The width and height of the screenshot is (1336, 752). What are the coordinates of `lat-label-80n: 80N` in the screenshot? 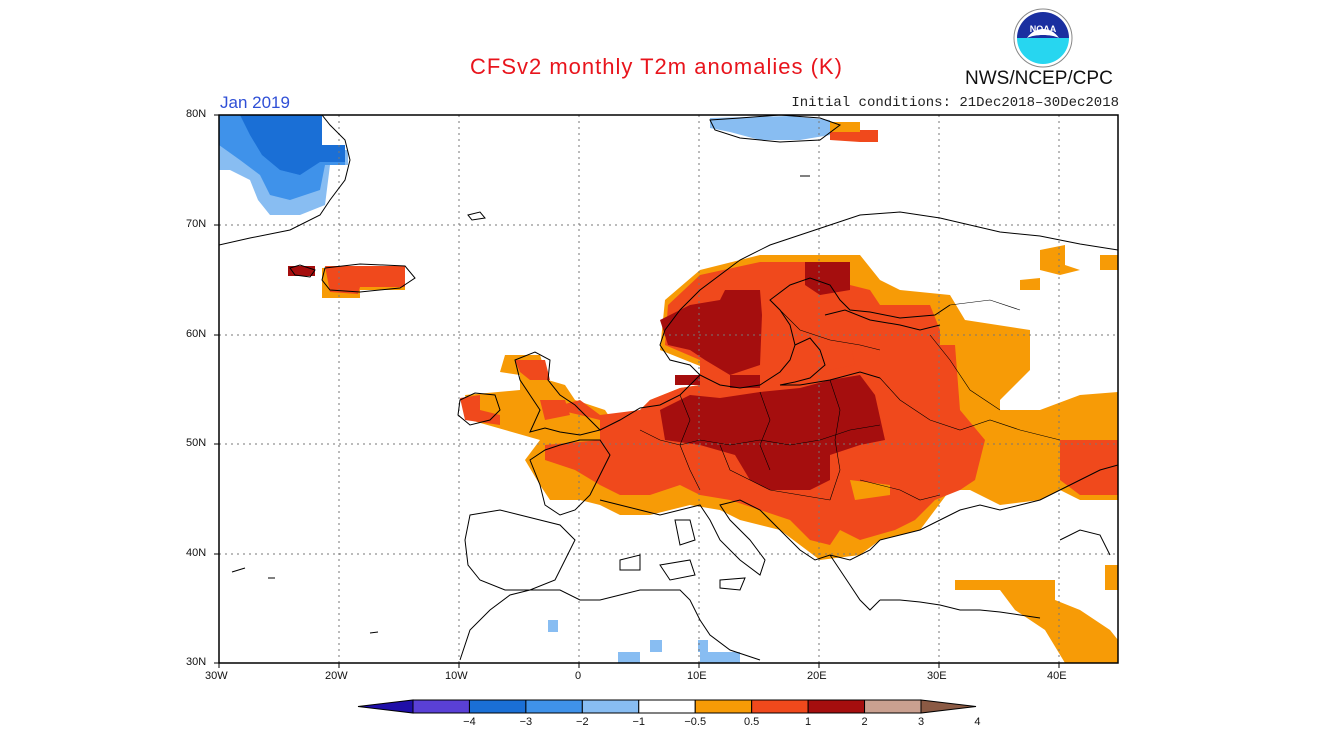 It's located at (196, 114).